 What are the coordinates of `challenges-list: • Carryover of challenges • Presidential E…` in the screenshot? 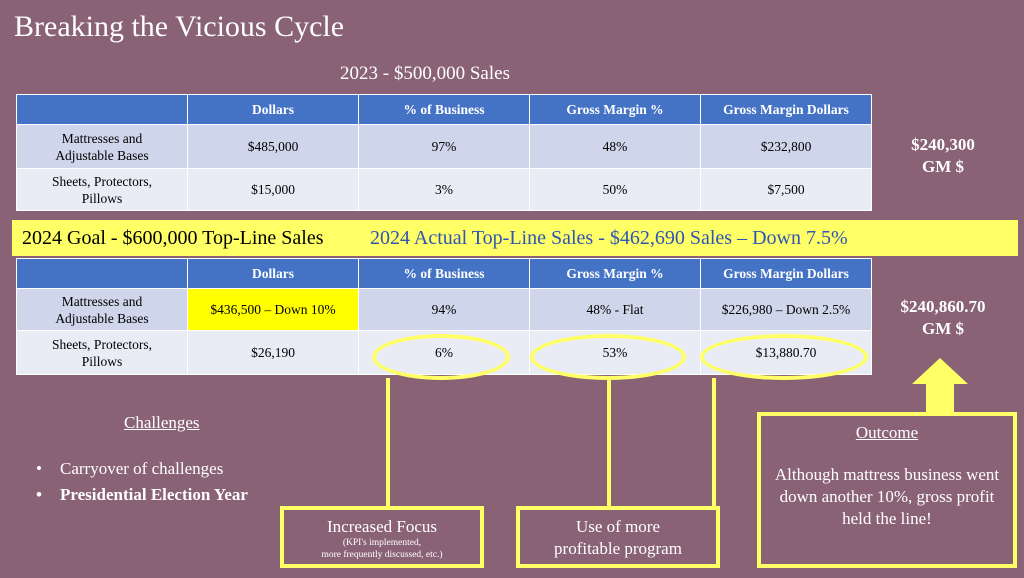 It's located at (142, 484).